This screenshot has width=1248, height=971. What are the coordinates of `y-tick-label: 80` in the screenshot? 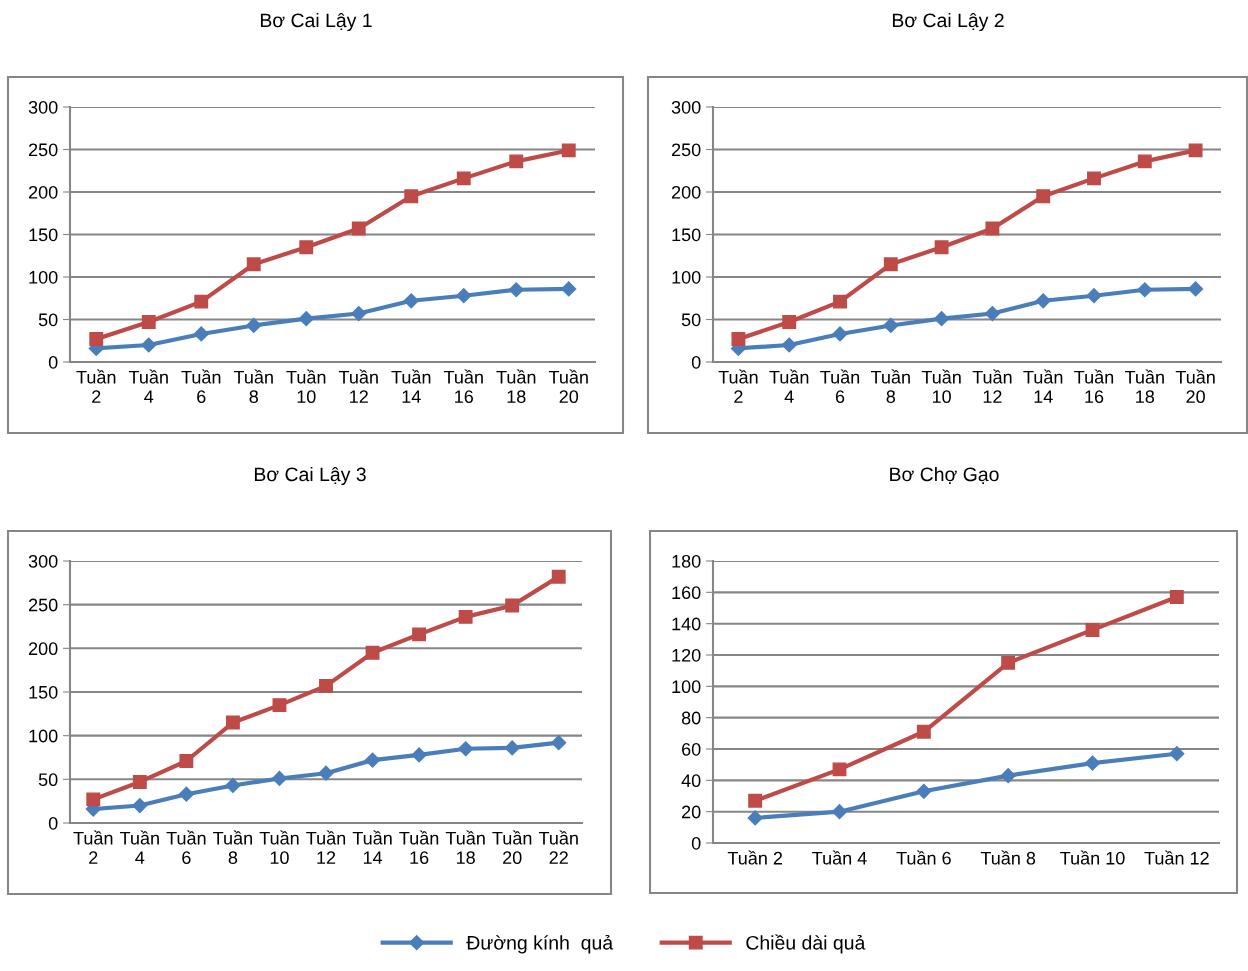 It's located at (691, 718).